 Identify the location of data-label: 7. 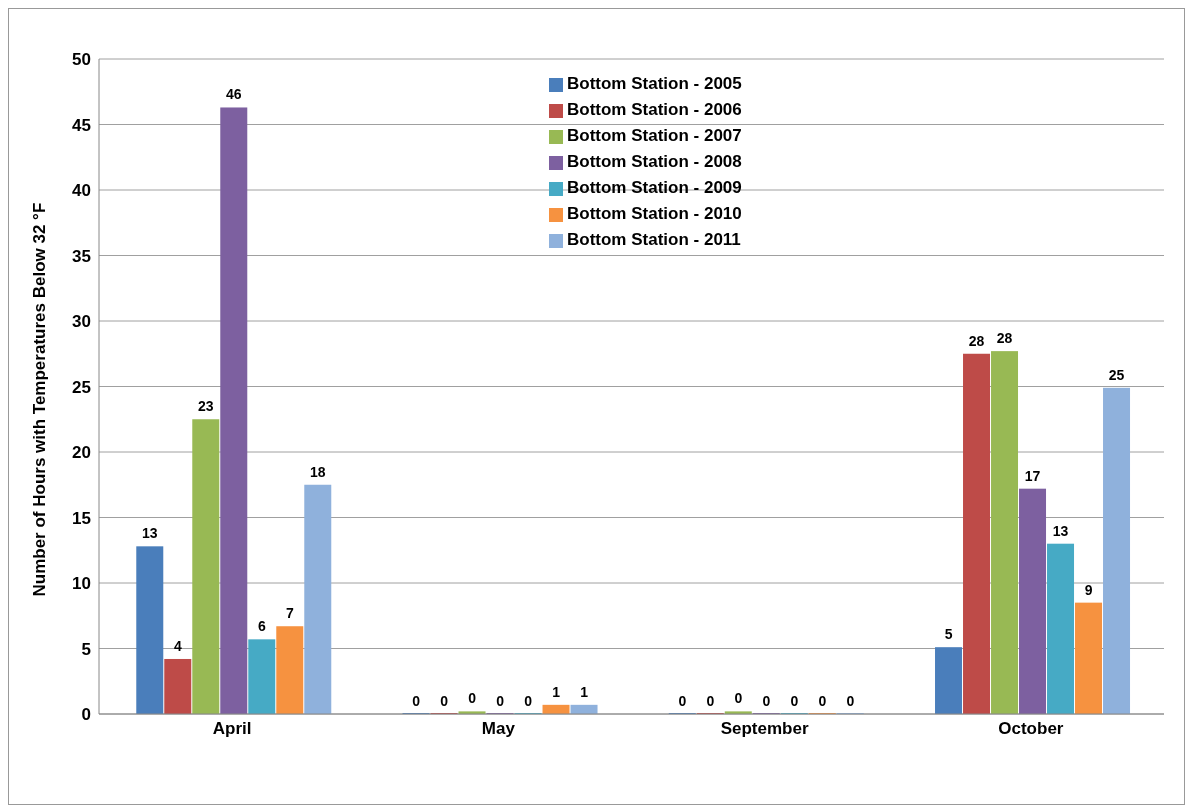
(289, 613).